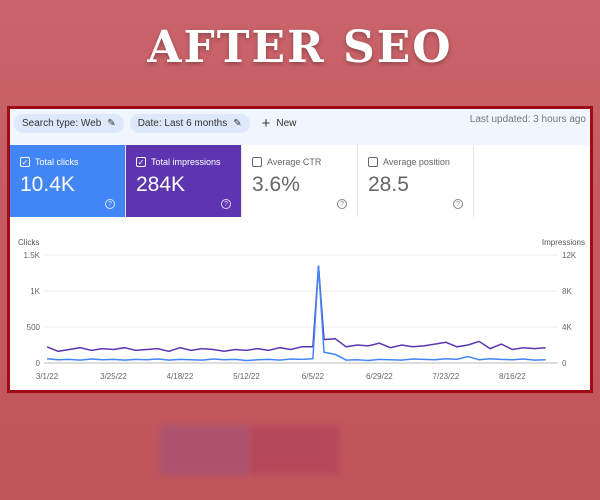 This screenshot has width=600, height=500. What do you see at coordinates (34, 327) in the screenshot?
I see `y-tick-left: 500` at bounding box center [34, 327].